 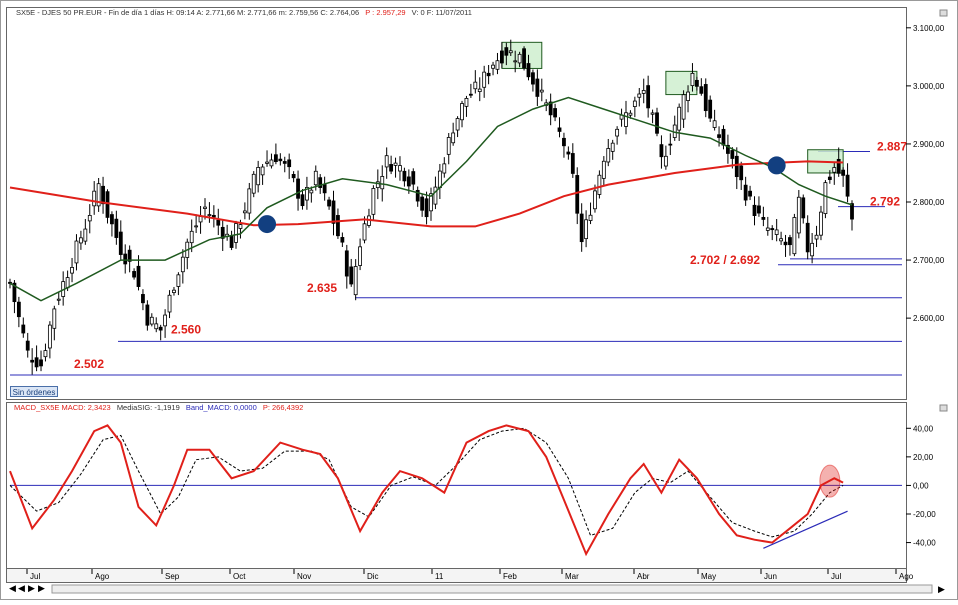 I want to click on long-moving-average-line, so click(x=426, y=194).